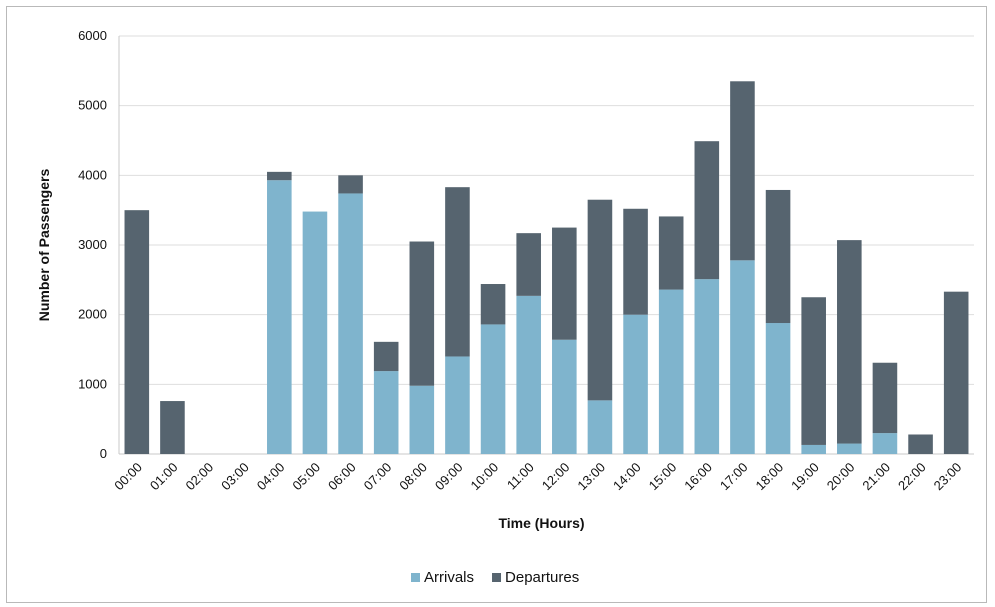 The width and height of the screenshot is (995, 607). What do you see at coordinates (164, 477) in the screenshot?
I see `x-tick-label: 01:00` at bounding box center [164, 477].